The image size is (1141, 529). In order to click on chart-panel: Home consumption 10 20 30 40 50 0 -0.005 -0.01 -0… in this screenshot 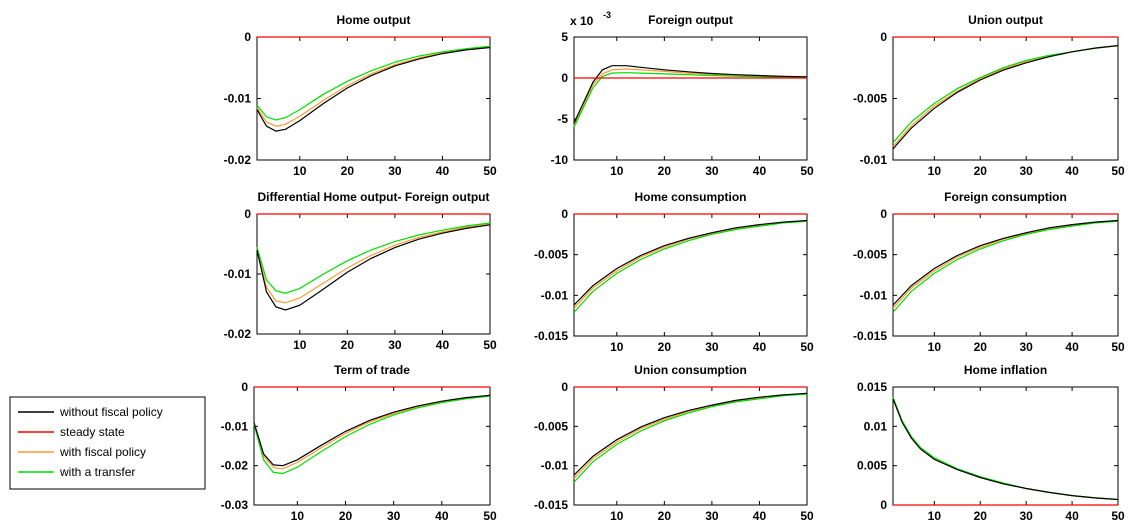, I will do `click(674, 272)`.